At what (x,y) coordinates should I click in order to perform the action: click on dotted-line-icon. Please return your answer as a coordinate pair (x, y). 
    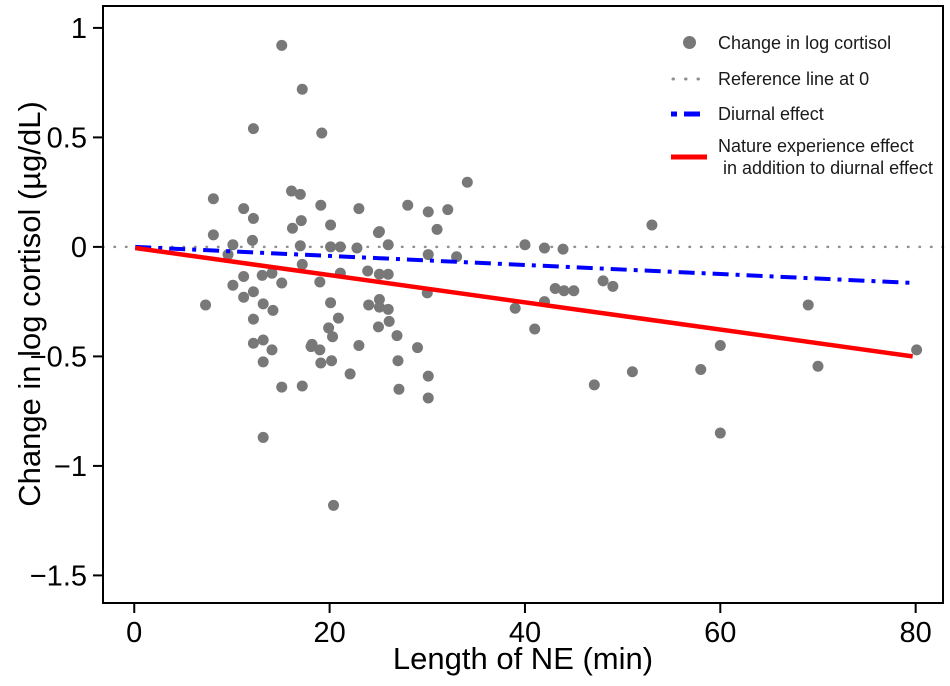
    Looking at the image, I should click on (689, 79).